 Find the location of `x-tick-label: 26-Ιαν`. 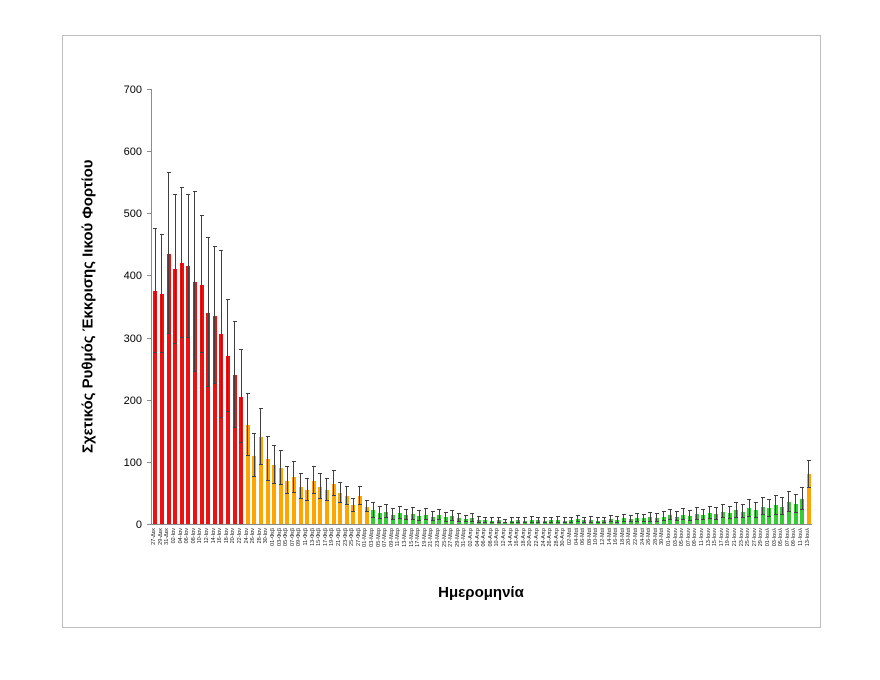

x-tick-label: 26-Ιαν is located at coordinates (253, 536).